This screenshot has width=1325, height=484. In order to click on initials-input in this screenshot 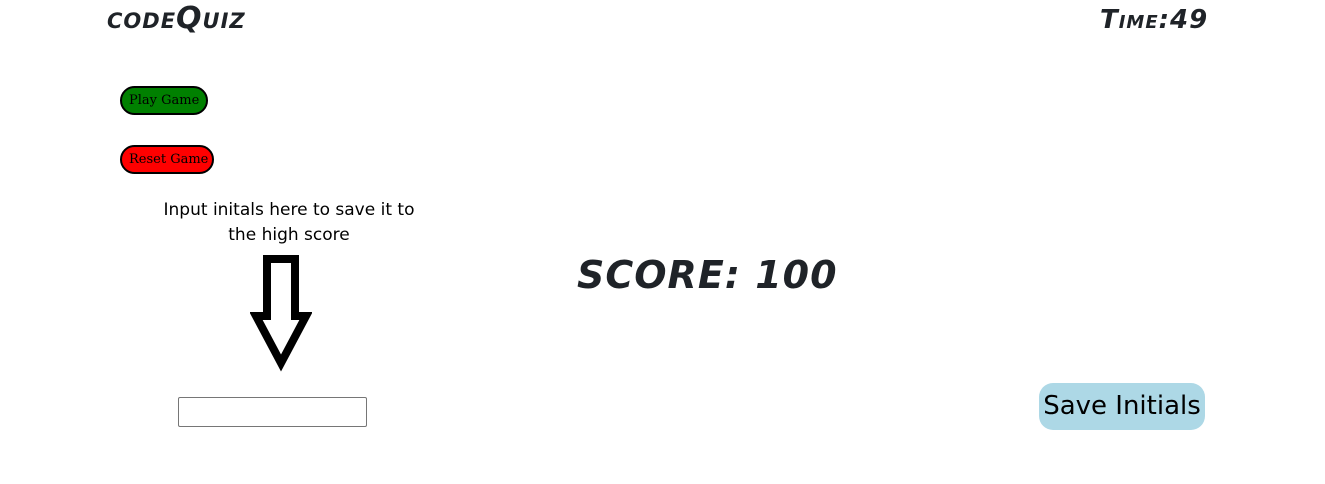, I will do `click(272, 412)`.